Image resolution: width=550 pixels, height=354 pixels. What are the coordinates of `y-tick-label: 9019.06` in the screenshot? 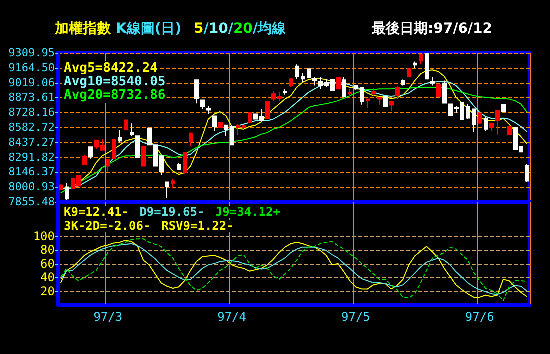 It's located at (31, 83).